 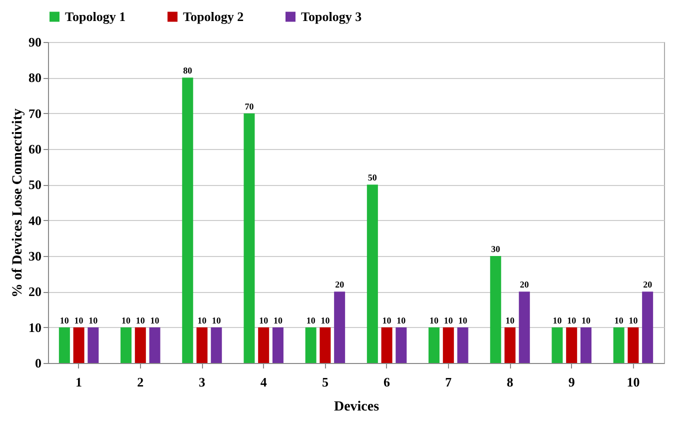 I want to click on x-tick-label: 1, so click(x=79, y=382).